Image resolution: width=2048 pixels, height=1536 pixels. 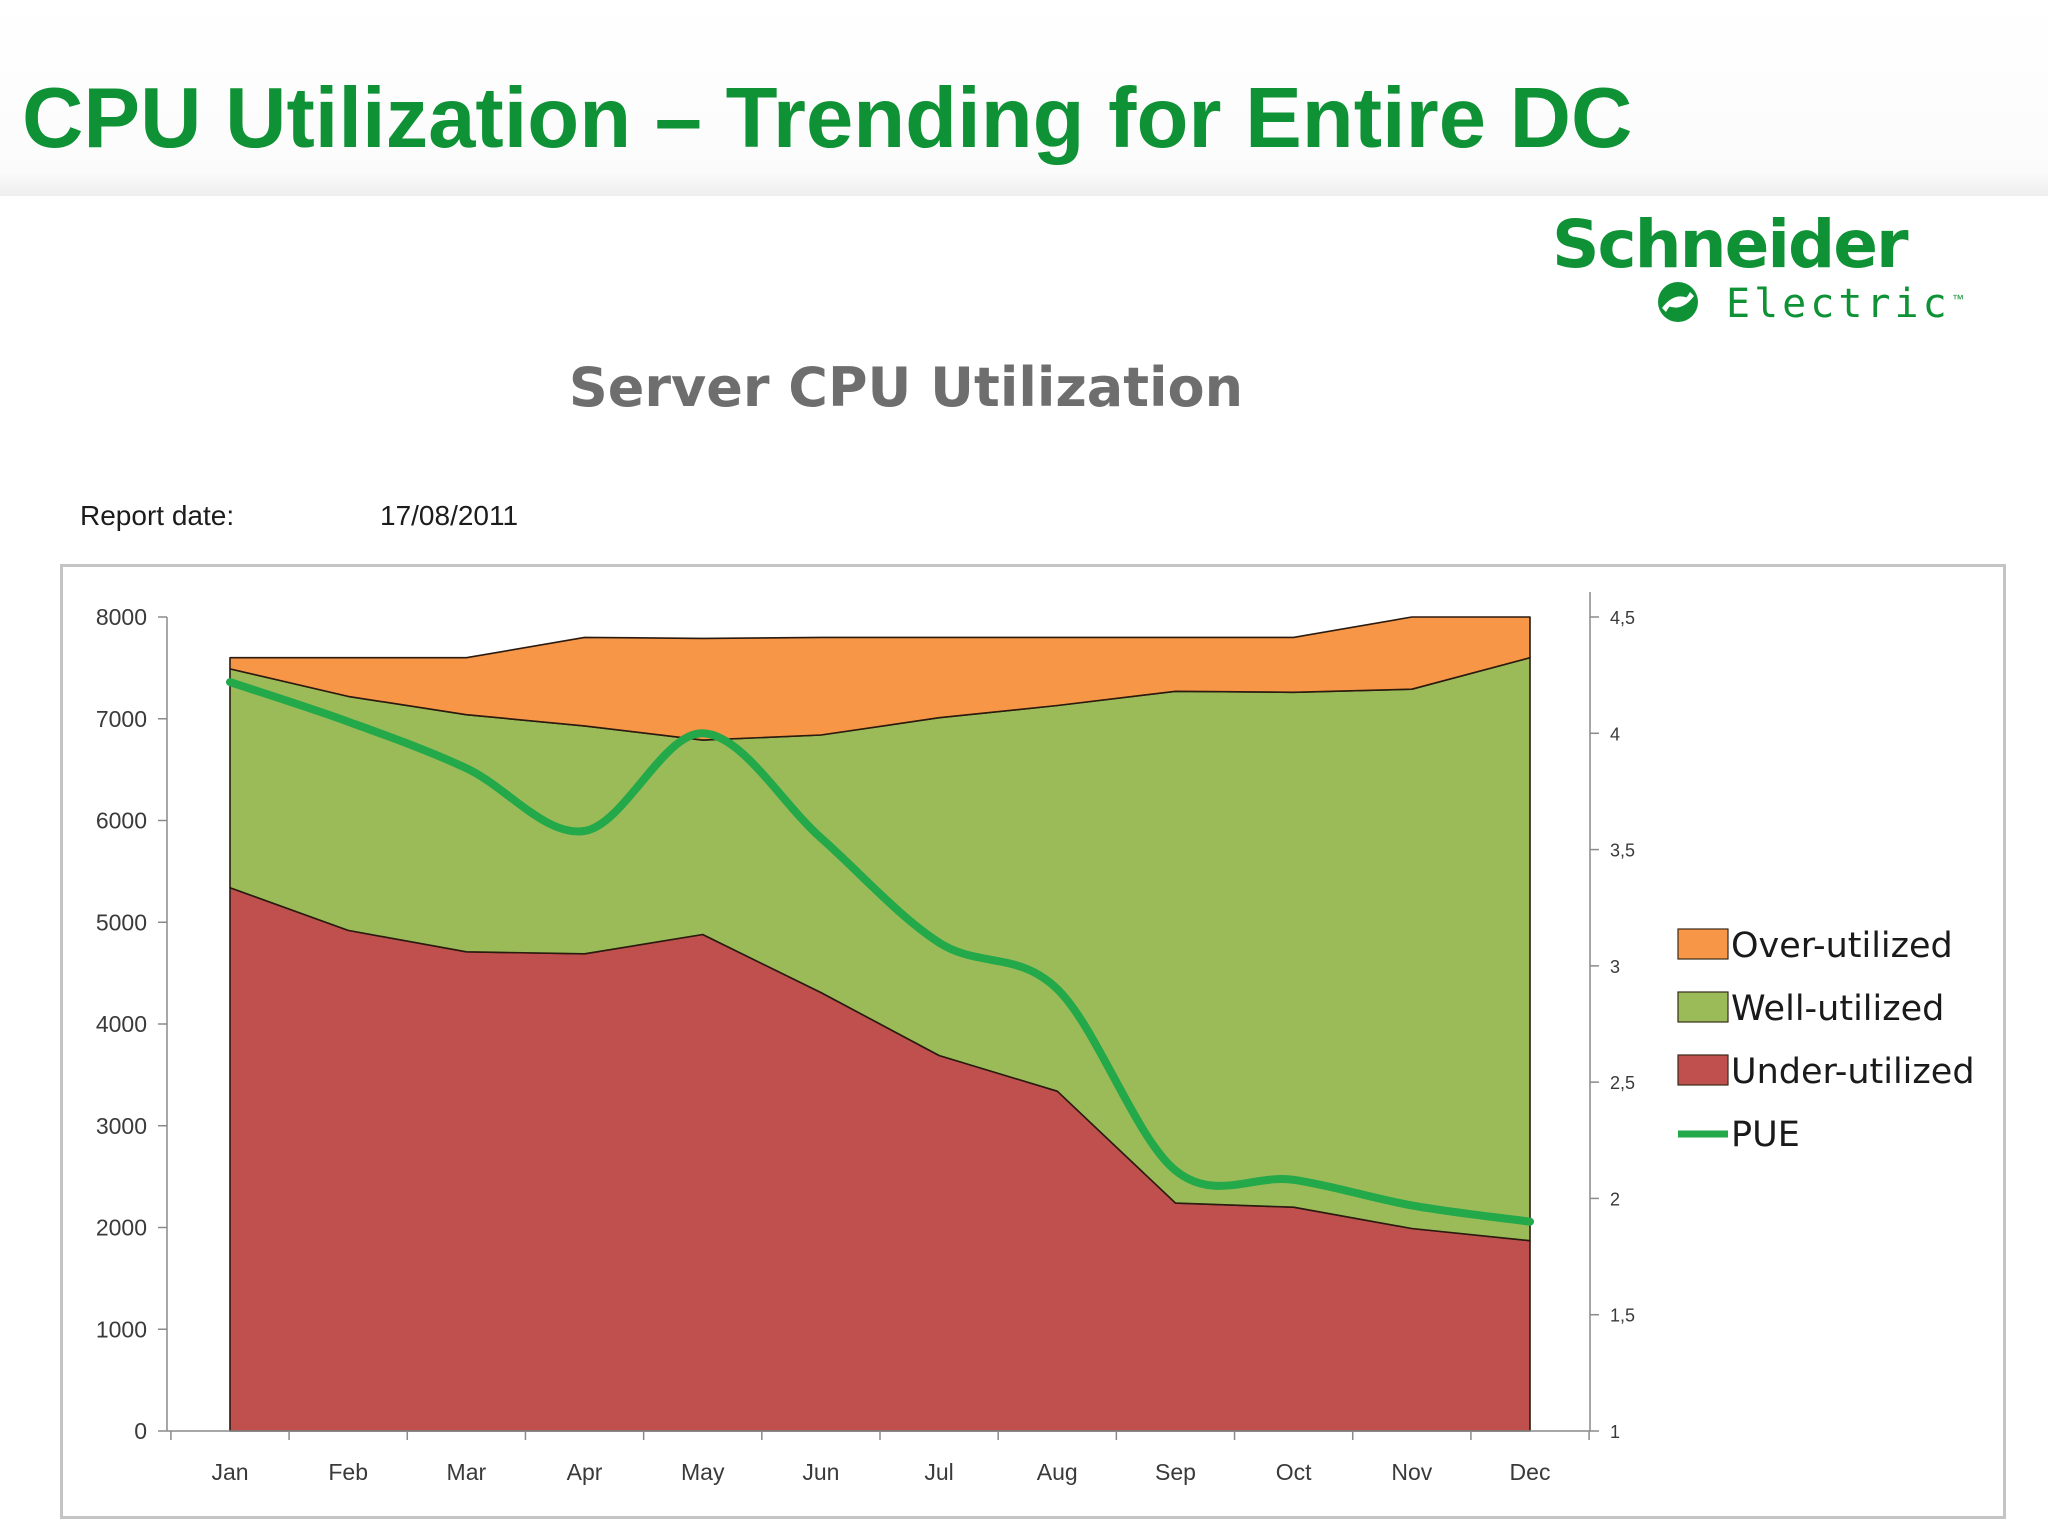 I want to click on y-left-tick-label: 6000, so click(x=121, y=821).